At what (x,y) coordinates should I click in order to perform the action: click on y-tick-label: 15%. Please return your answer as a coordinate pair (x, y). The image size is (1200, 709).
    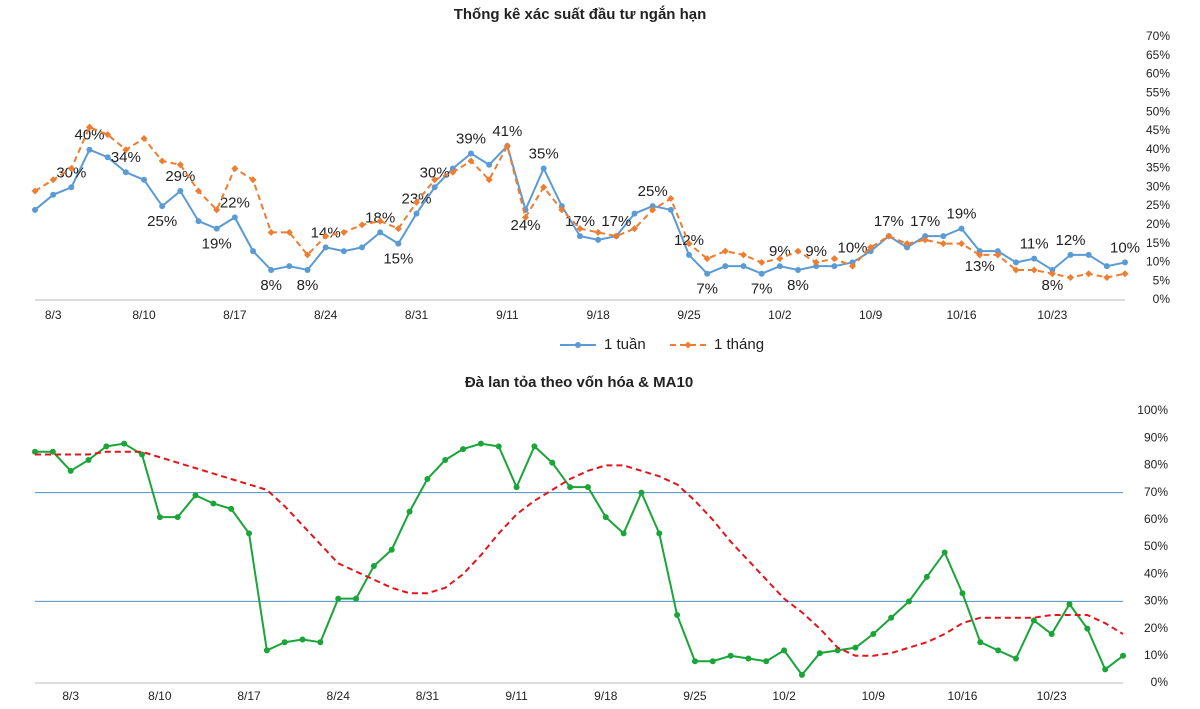
    Looking at the image, I should click on (1158, 243).